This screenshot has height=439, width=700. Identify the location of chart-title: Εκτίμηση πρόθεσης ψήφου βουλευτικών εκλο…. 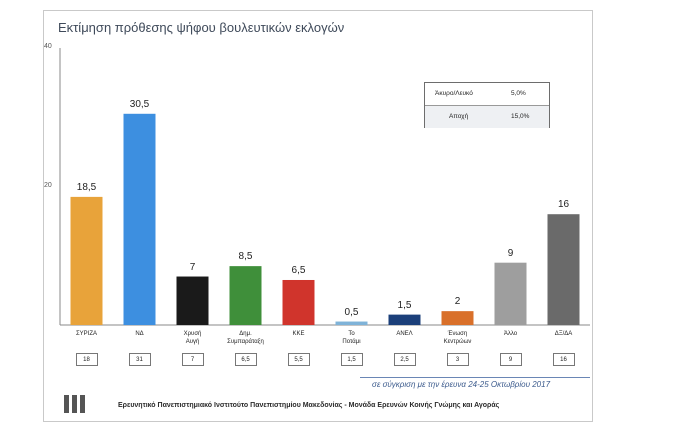
(201, 27).